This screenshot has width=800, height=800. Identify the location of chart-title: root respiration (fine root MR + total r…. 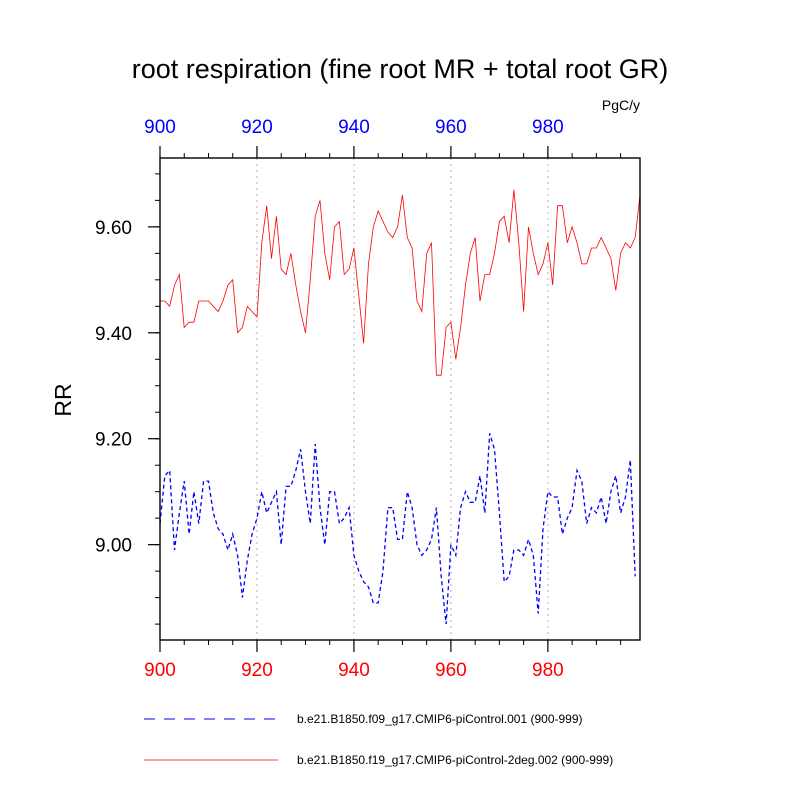
(400, 69).